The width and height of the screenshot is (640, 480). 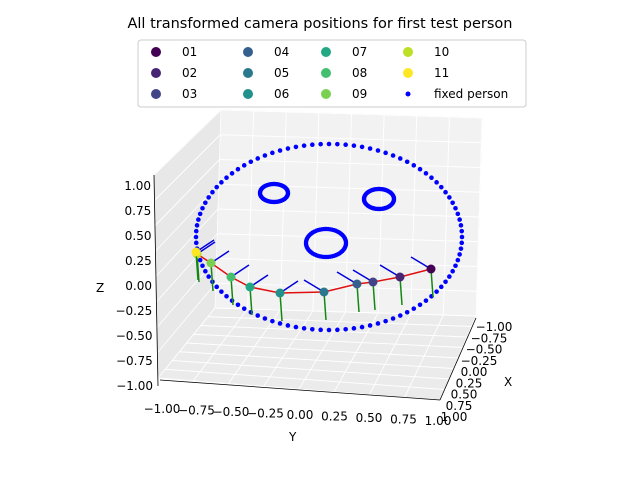 What do you see at coordinates (134, 336) in the screenshot?
I see `z-tick-label: −0.50` at bounding box center [134, 336].